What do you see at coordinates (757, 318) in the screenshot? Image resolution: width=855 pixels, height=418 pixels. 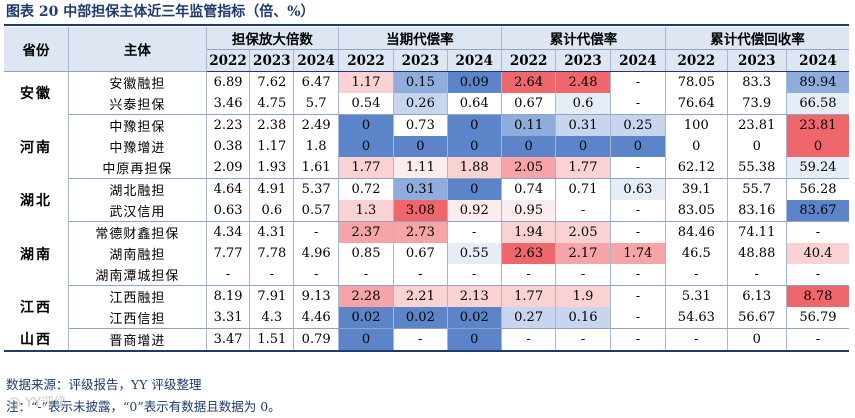 I see `value-cell: 56.67` at bounding box center [757, 318].